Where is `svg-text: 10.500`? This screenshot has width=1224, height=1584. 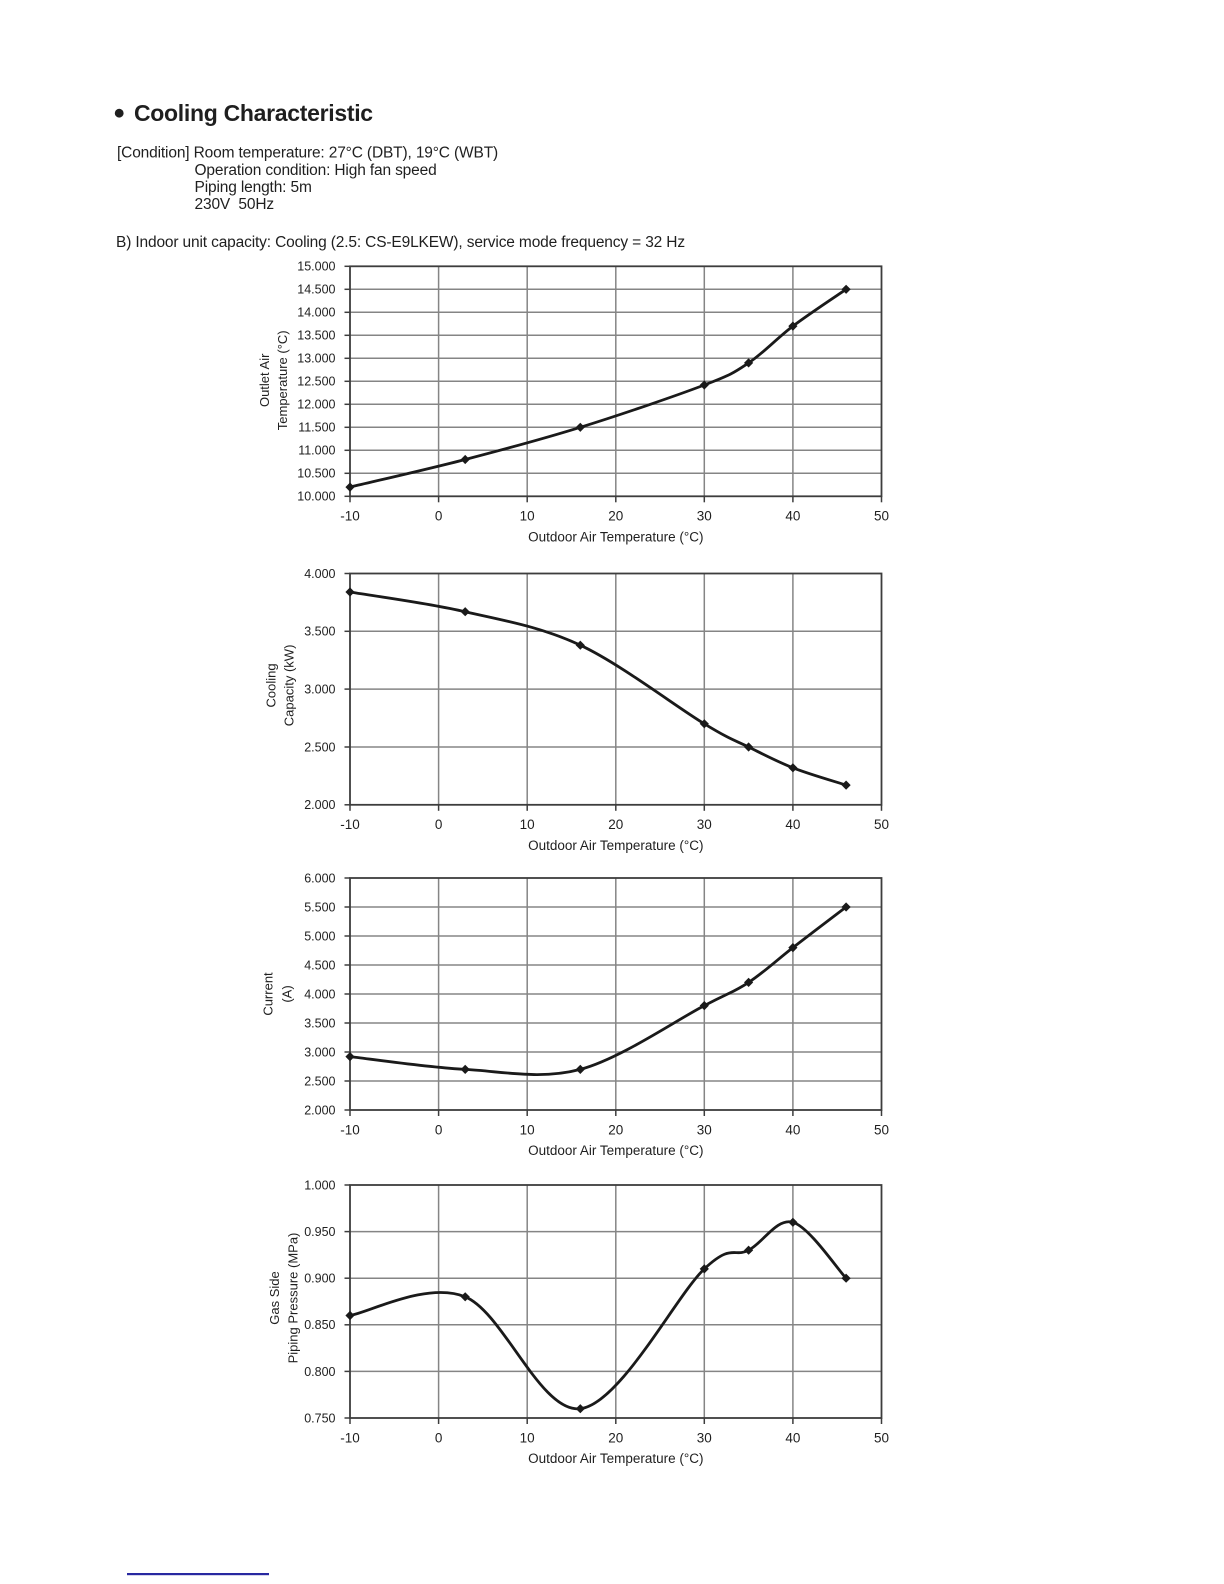
svg-text: 10.500 is located at coordinates (316, 474).